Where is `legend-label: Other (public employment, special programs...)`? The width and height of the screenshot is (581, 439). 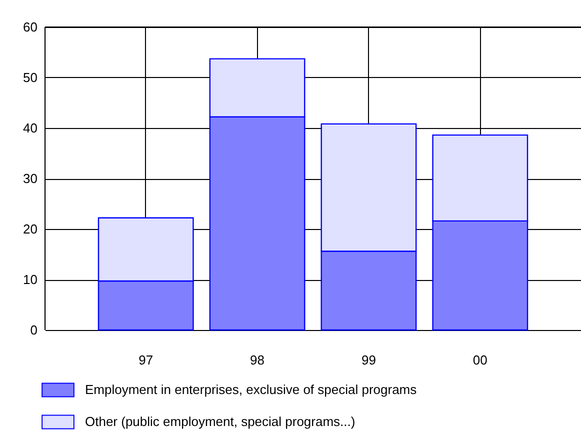 legend-label: Other (public employment, special programs...) is located at coordinates (220, 421).